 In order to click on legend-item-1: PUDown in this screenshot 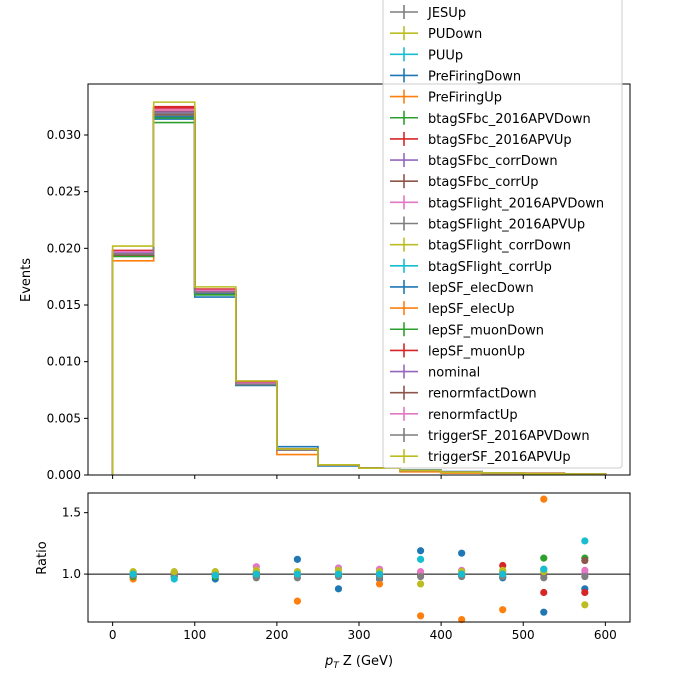, I will do `click(436, 34)`.